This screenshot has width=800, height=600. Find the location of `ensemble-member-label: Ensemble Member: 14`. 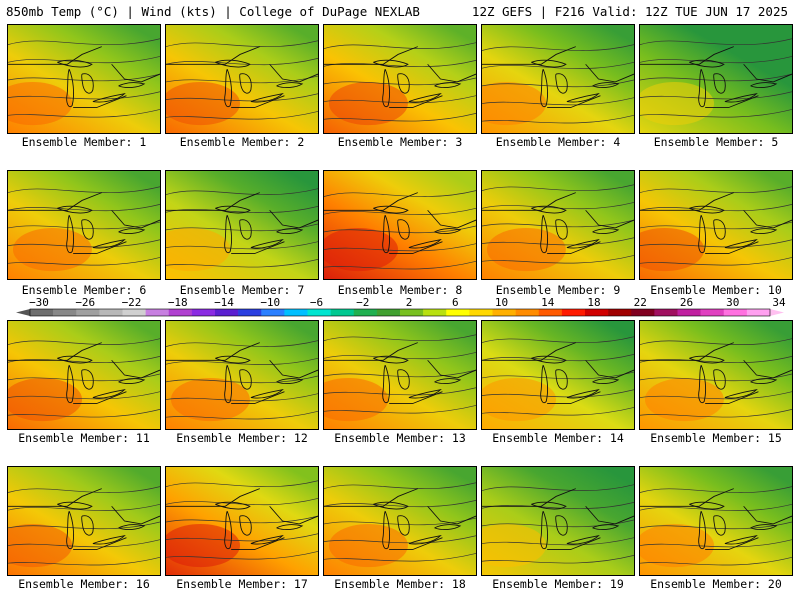

ensemble-member-label: Ensemble Member: 14 is located at coordinates (558, 438).